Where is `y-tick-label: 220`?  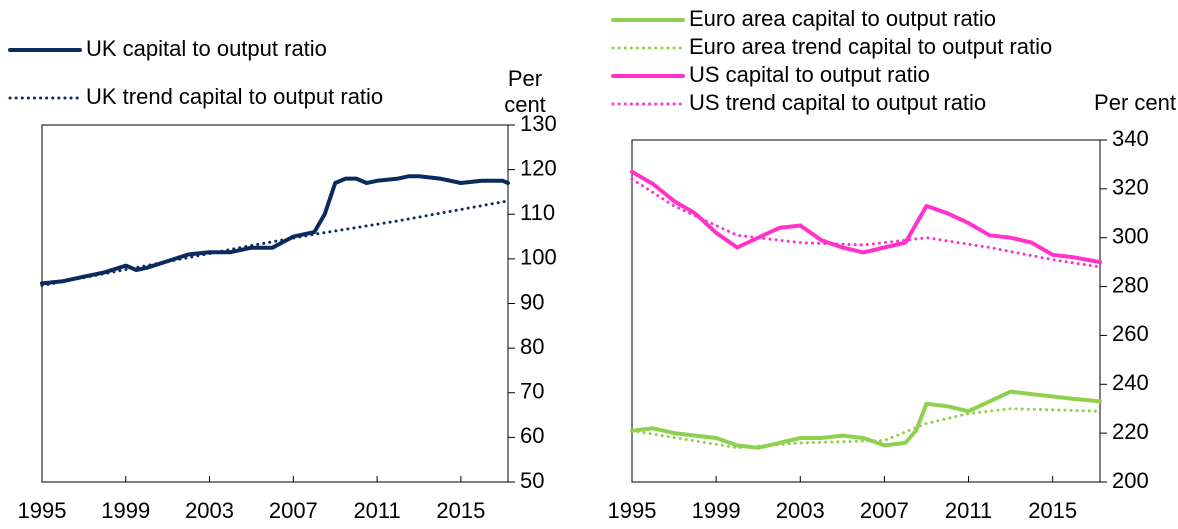
y-tick-label: 220 is located at coordinates (1130, 431).